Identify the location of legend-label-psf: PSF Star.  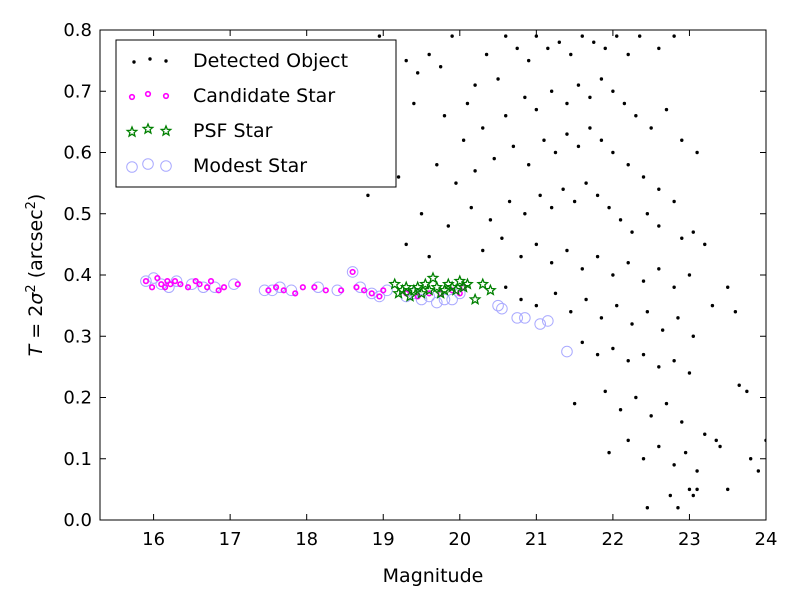
(233, 131).